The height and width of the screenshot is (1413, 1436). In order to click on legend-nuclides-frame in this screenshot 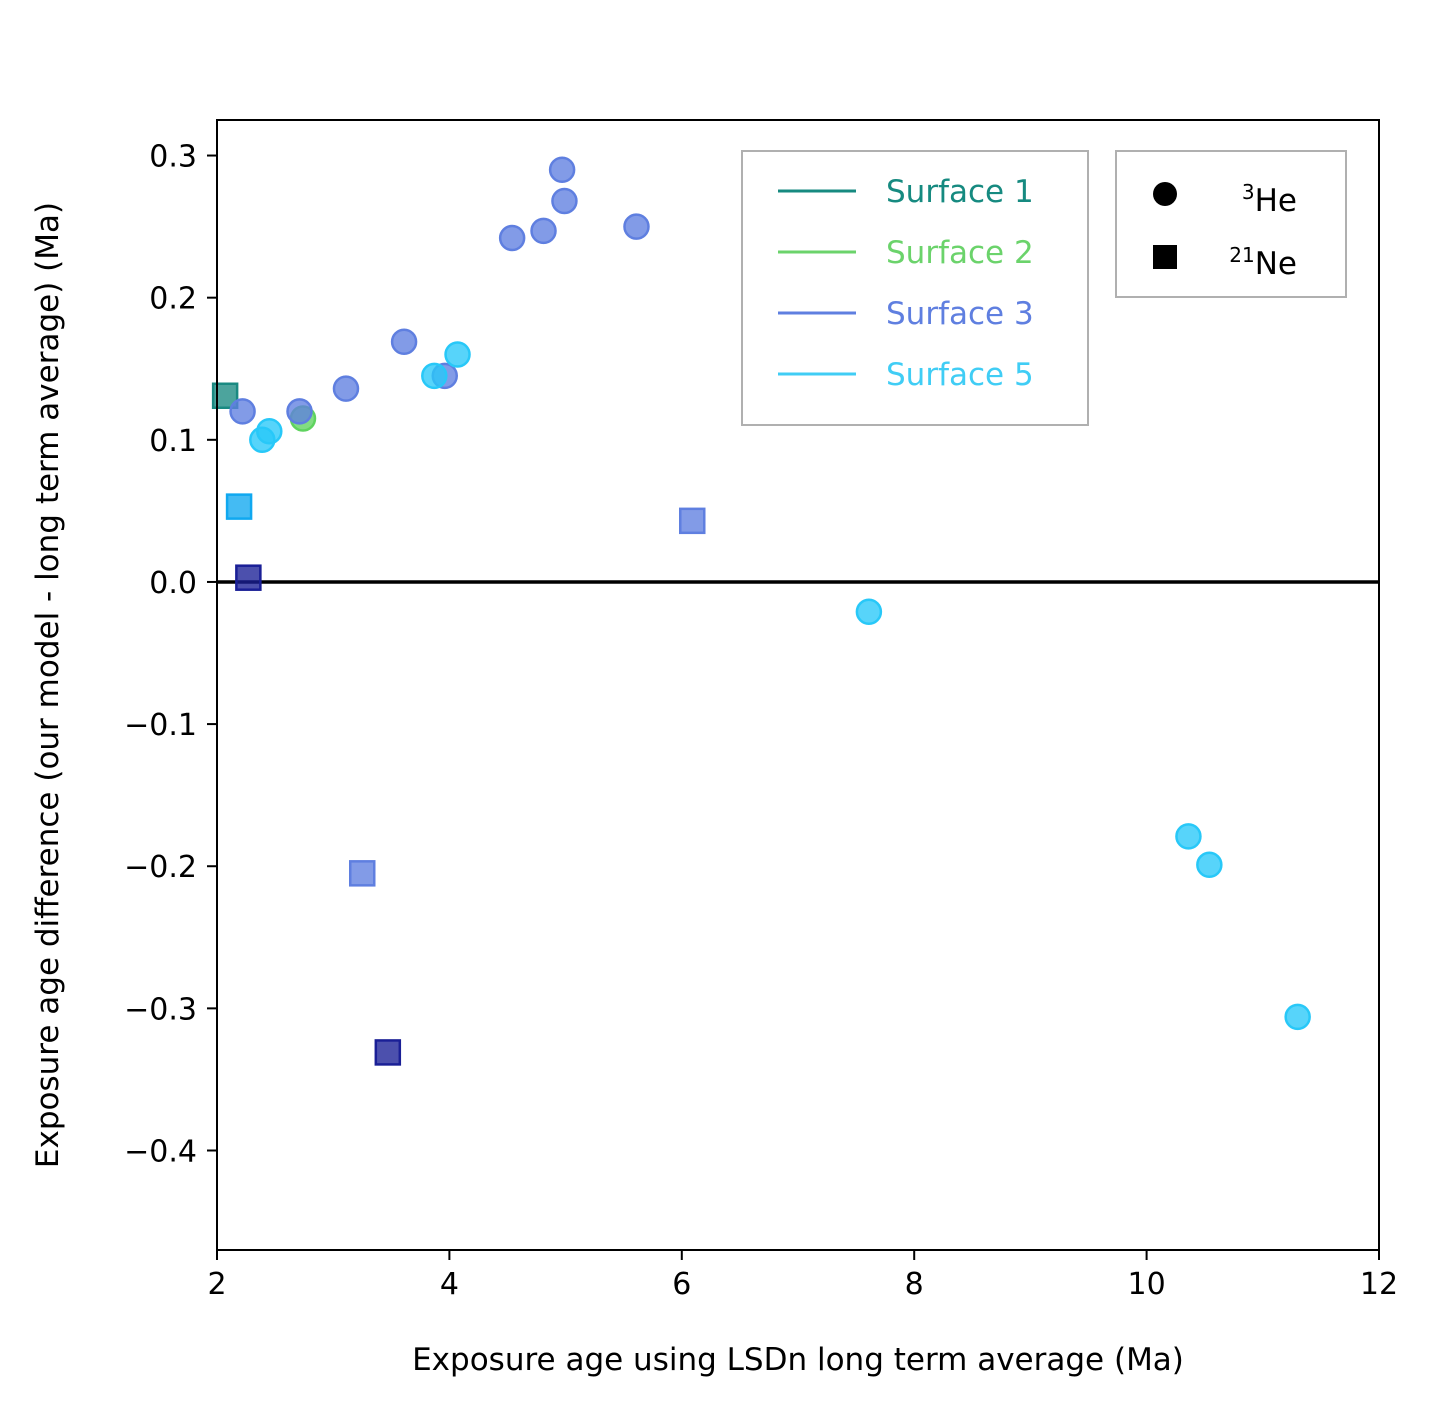, I will do `click(1231, 224)`.